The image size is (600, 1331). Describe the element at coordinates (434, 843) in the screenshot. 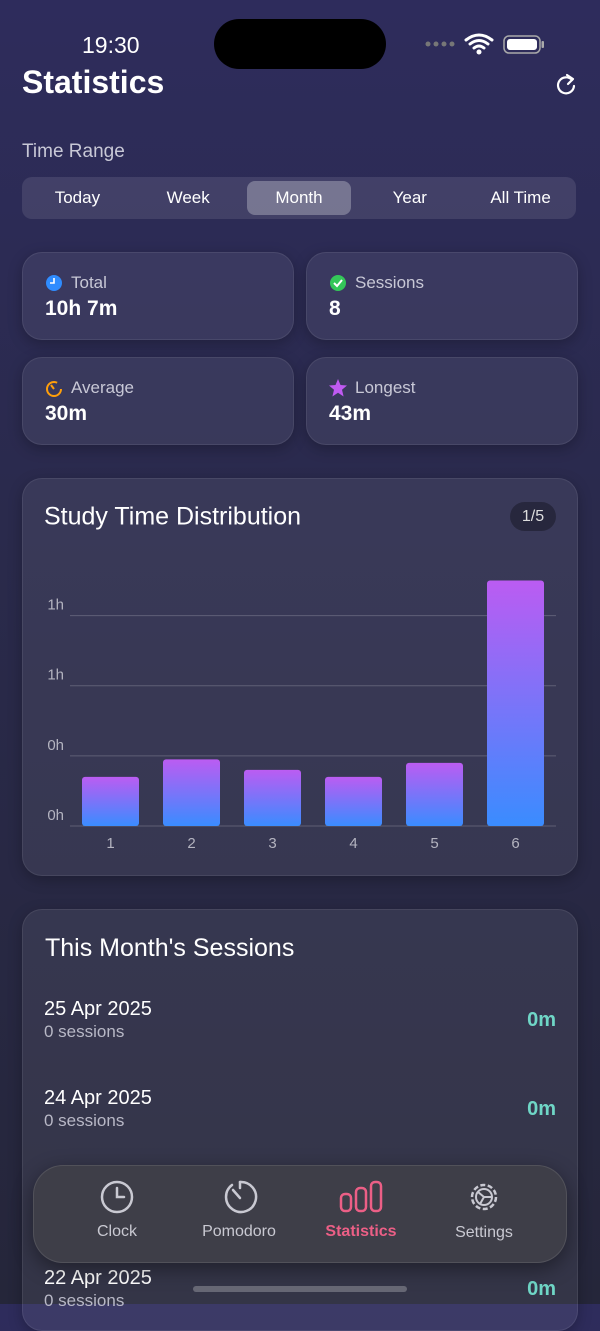

I see `x-tick-label: 5` at that location.